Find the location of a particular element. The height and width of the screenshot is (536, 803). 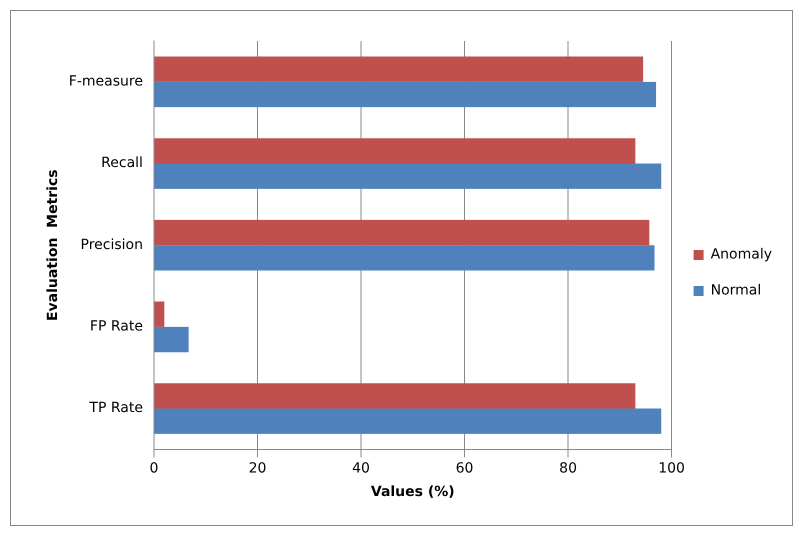

x-tick-label: 100 is located at coordinates (671, 468).